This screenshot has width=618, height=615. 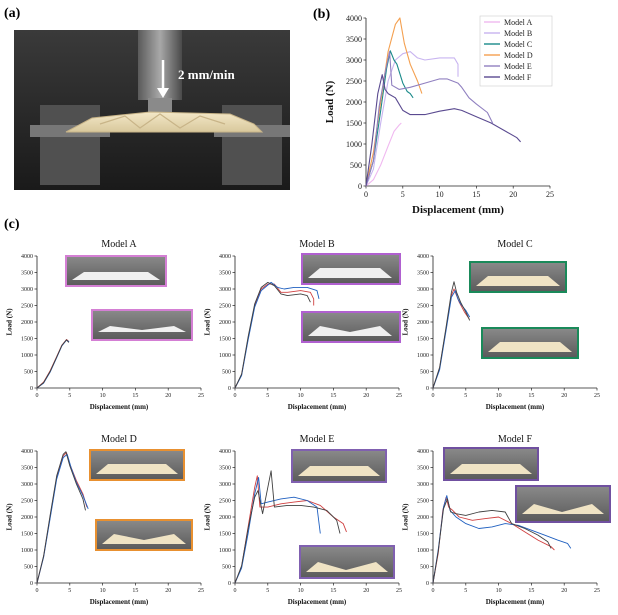 I want to click on chart-title: Model F, so click(x=515, y=439).